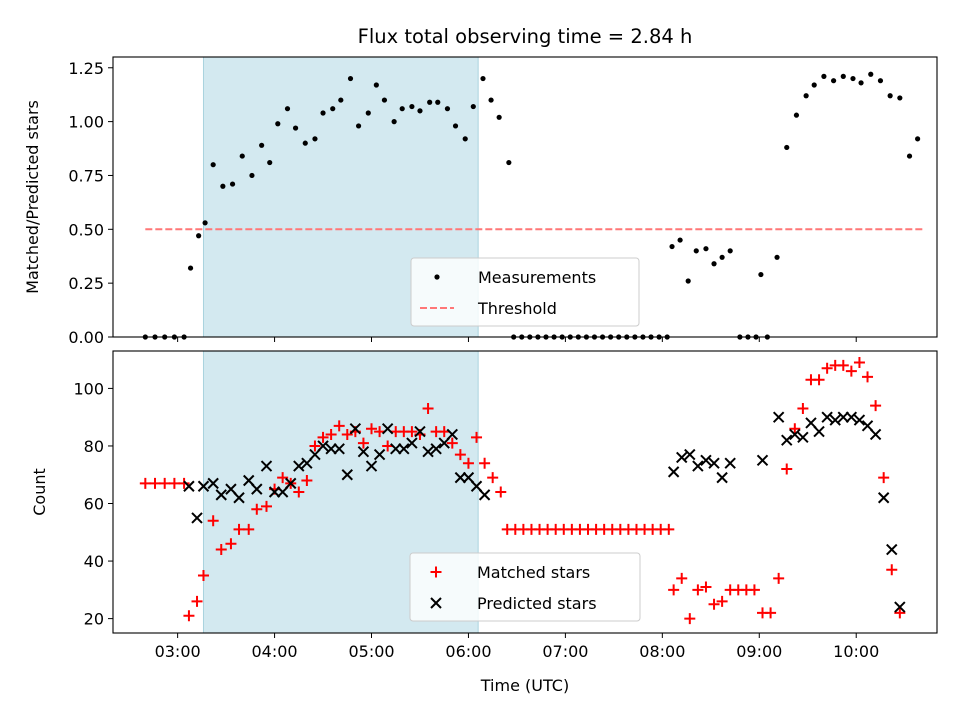 This screenshot has height=720, width=960. I want to click on x-tick-label: 05:00, so click(371, 651).